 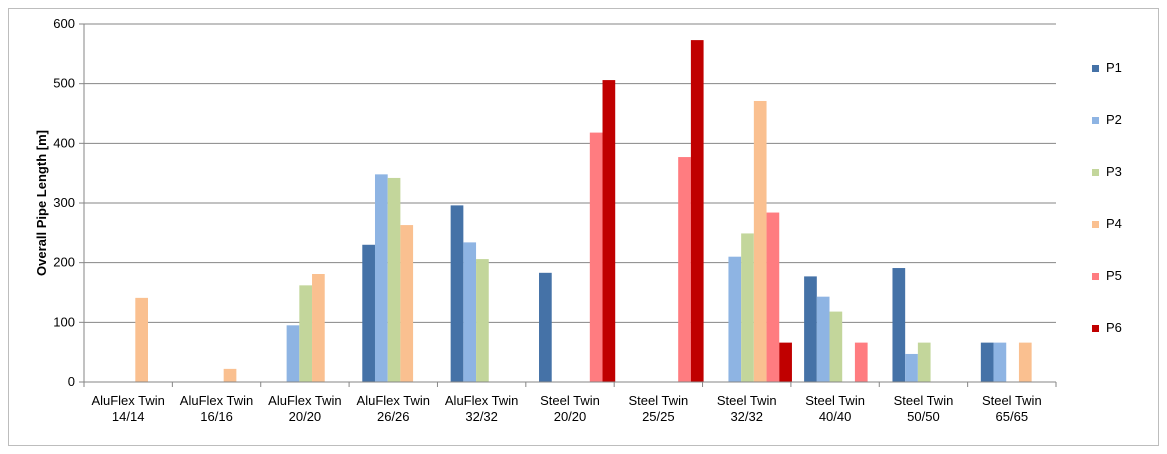 I want to click on x-category-label: 16/16, so click(x=216, y=416).